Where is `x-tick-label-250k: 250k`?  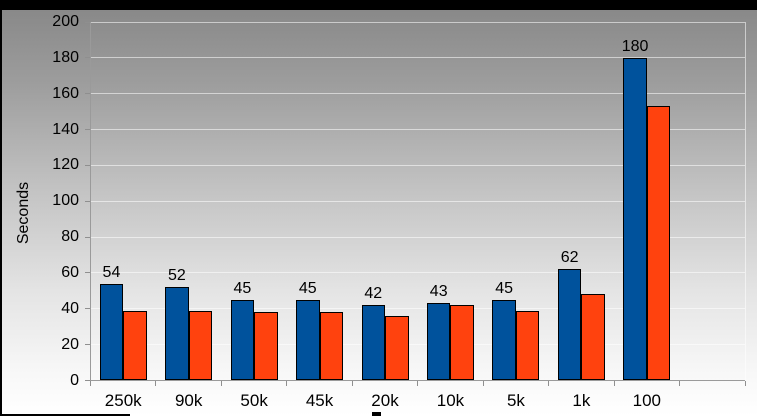 x-tick-label-250k: 250k is located at coordinates (123, 400).